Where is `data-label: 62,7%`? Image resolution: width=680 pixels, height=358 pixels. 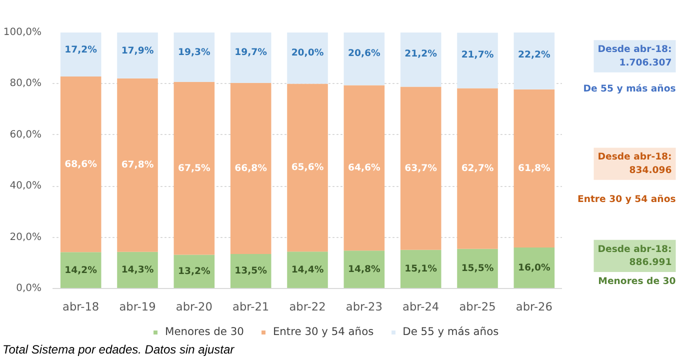
data-label: 62,7% is located at coordinates (477, 168).